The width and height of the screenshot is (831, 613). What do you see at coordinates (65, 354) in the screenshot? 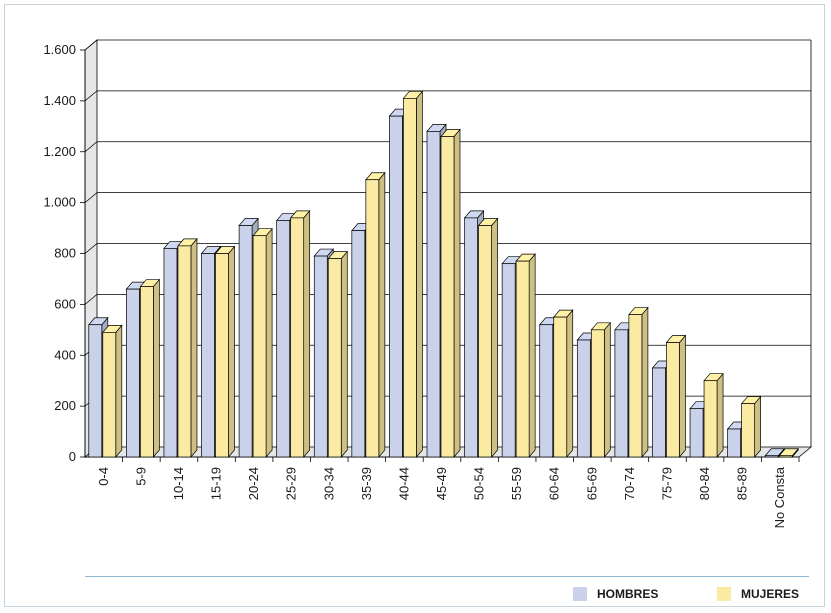
I see `y-tick-label: 400` at bounding box center [65, 354].